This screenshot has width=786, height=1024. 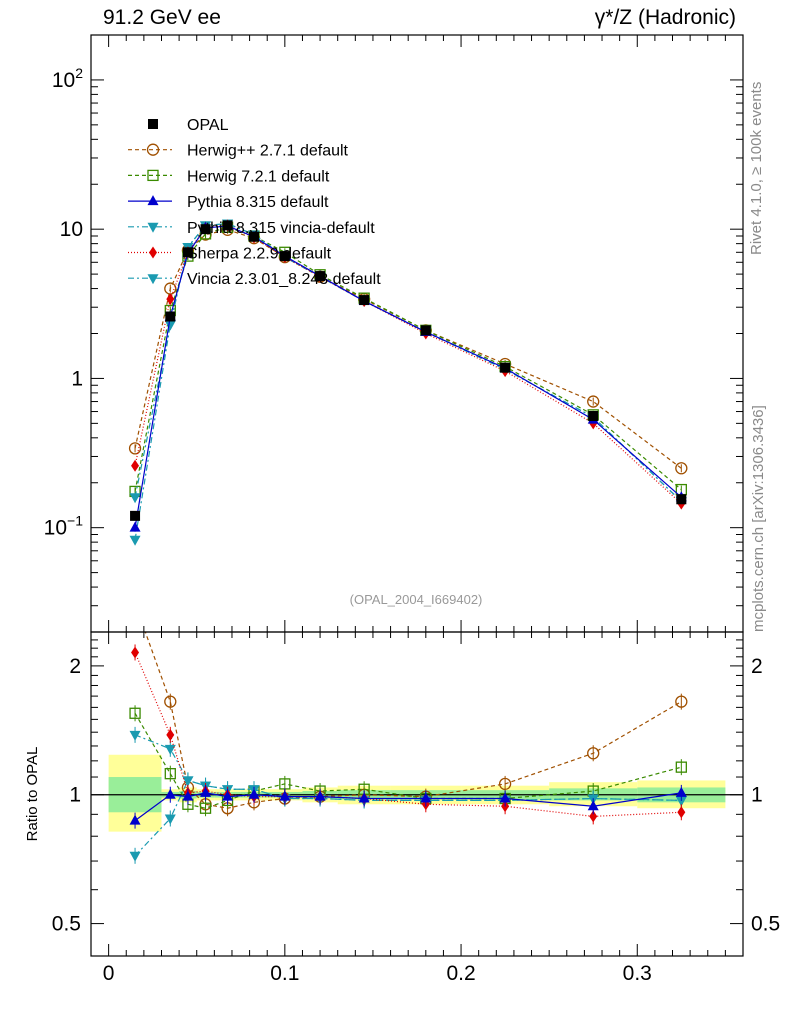 I want to click on legend, so click(x=150, y=202).